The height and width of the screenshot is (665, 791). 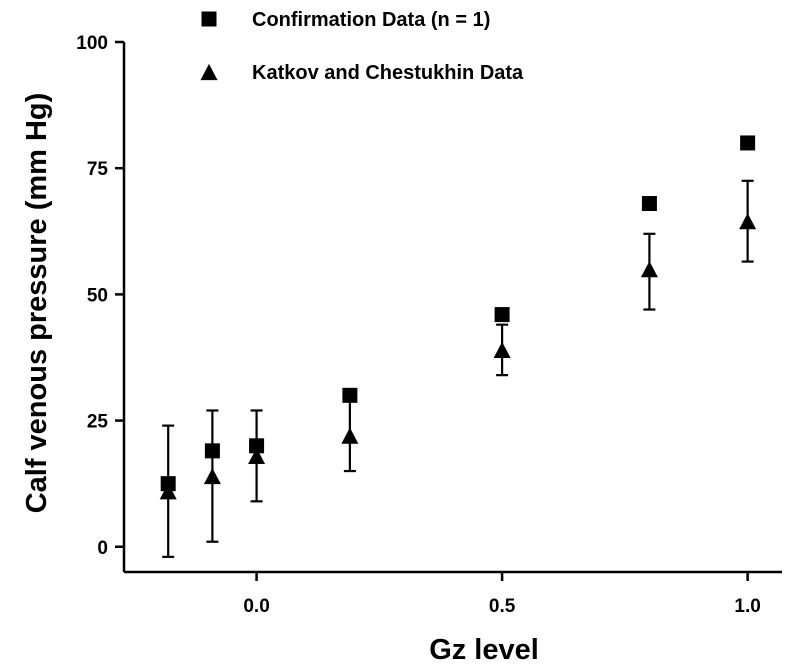 I want to click on x-tick-label: 0.5, so click(x=502, y=606).